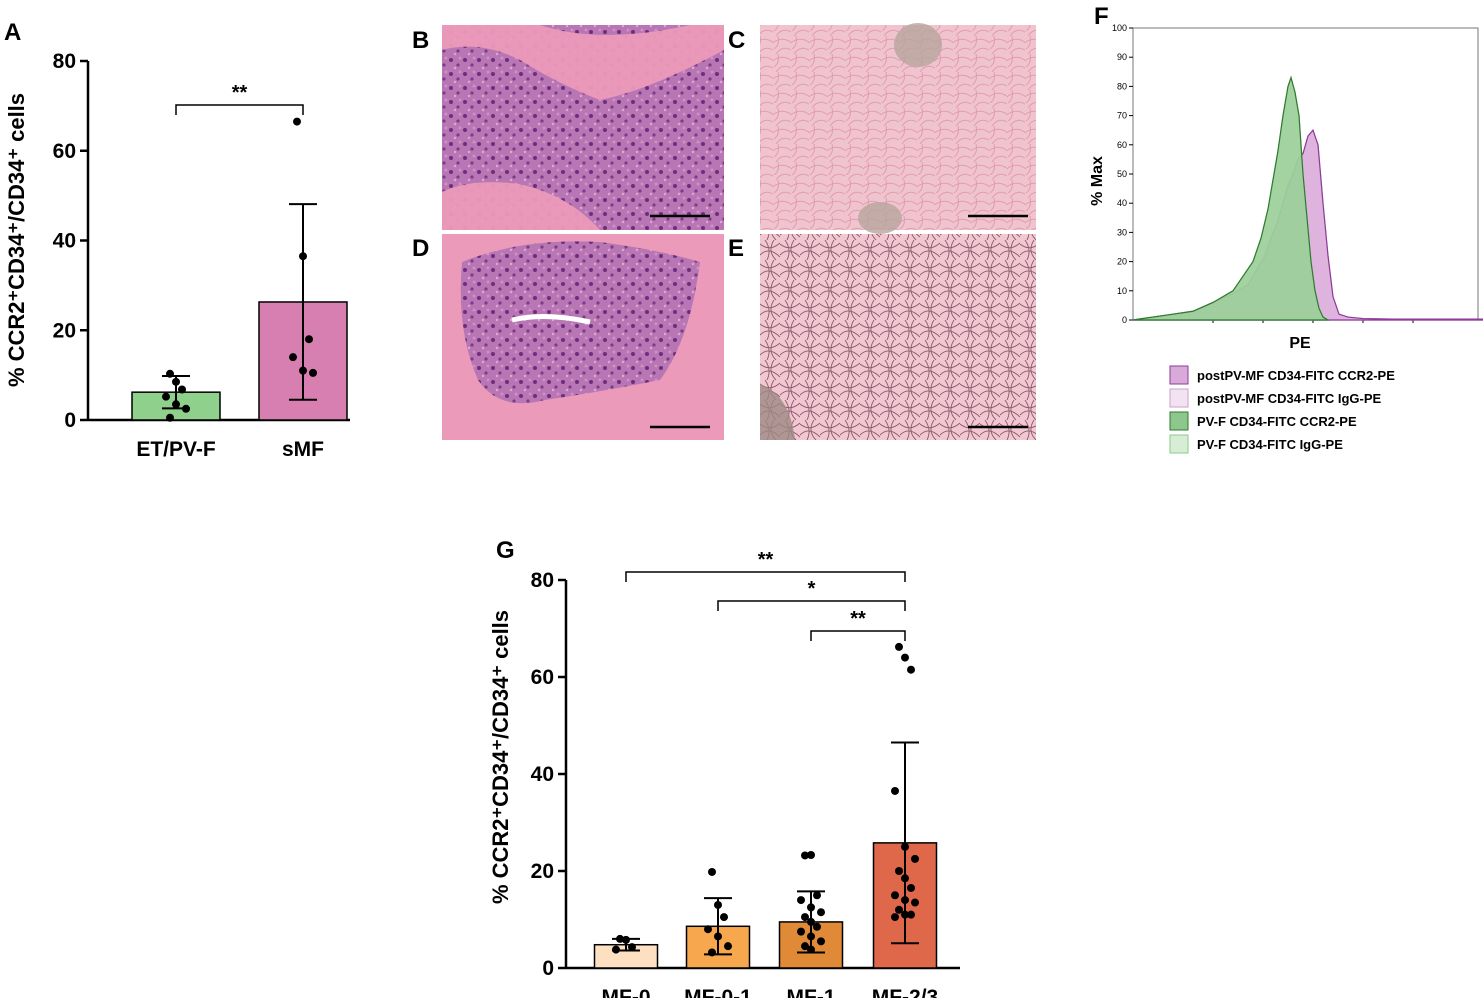 This screenshot has height=998, width=1483. I want to click on panel-a-y-axis-title: % CCR2⁺CD34⁺/CD34⁺ cells, so click(16, 240).